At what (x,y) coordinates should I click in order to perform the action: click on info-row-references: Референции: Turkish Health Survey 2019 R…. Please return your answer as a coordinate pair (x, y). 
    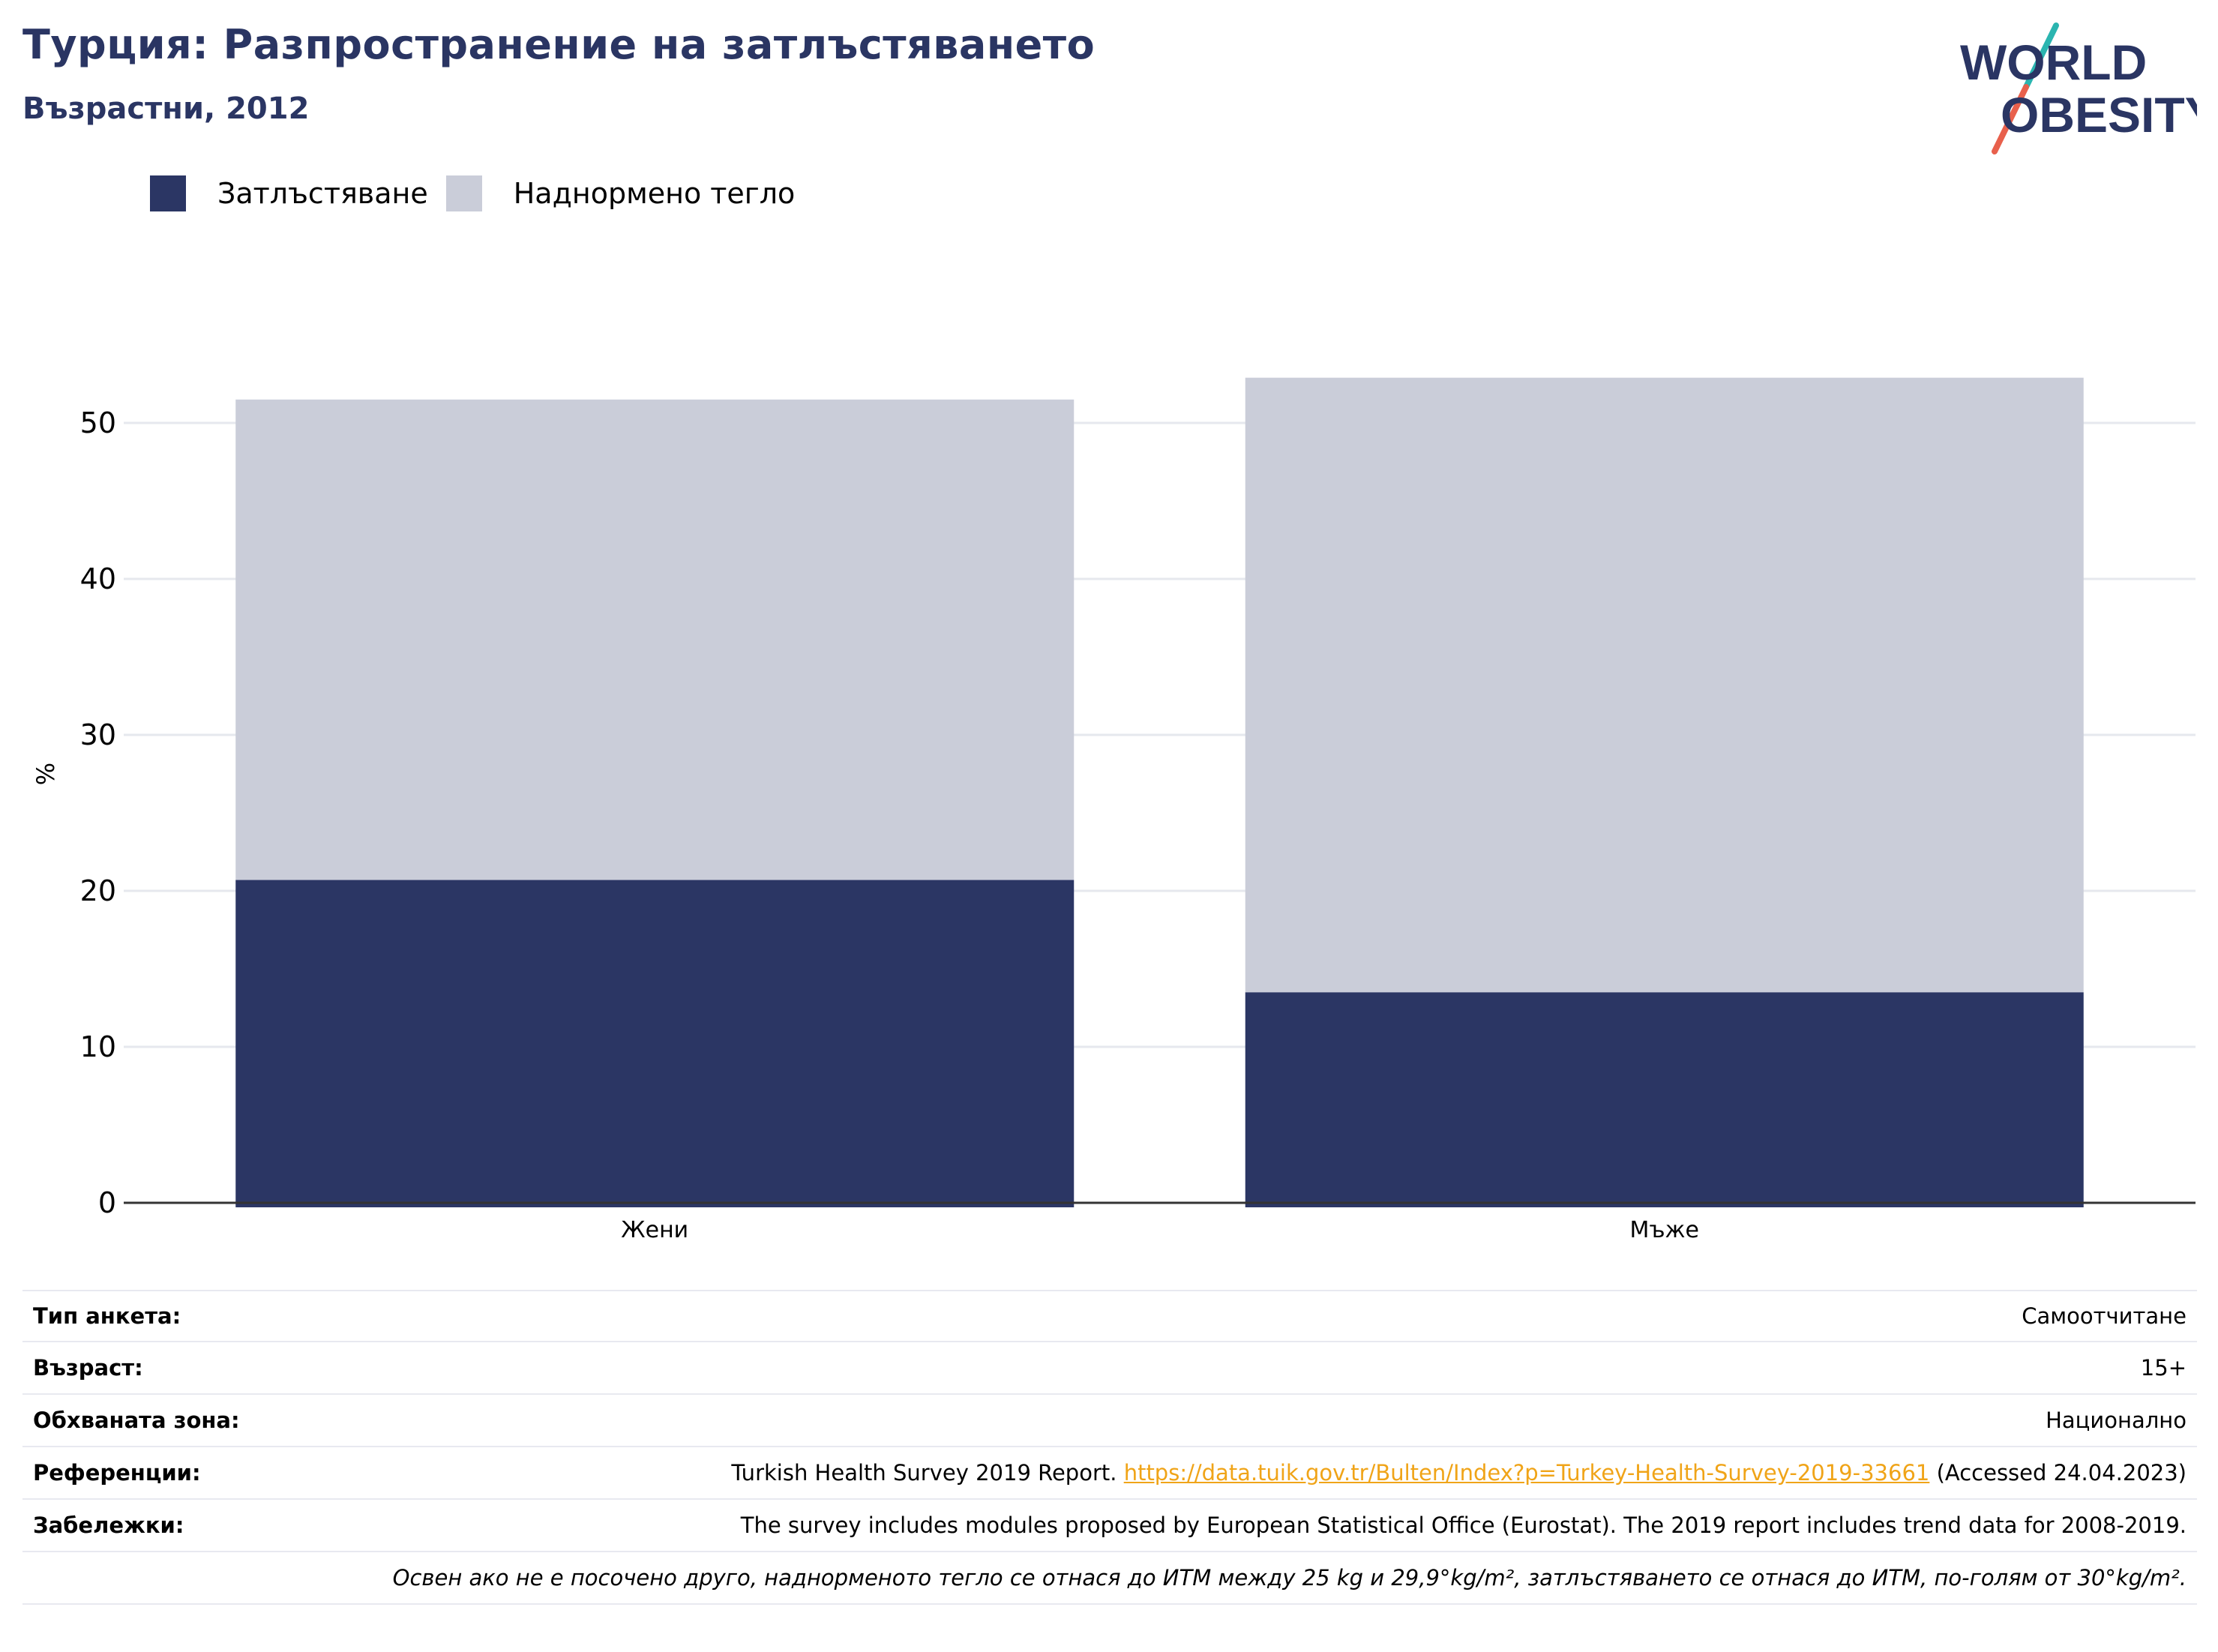
    Looking at the image, I should click on (1109, 1473).